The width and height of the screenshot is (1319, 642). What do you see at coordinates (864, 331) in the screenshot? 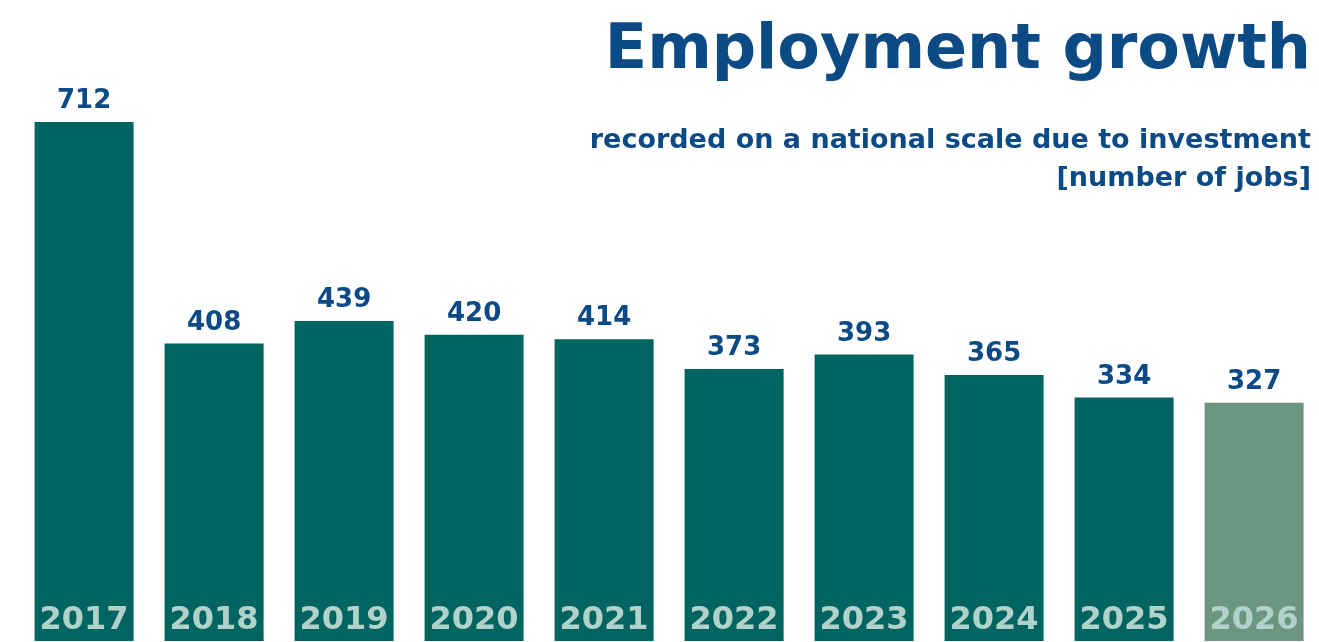
I see `data-label: 393` at bounding box center [864, 331].